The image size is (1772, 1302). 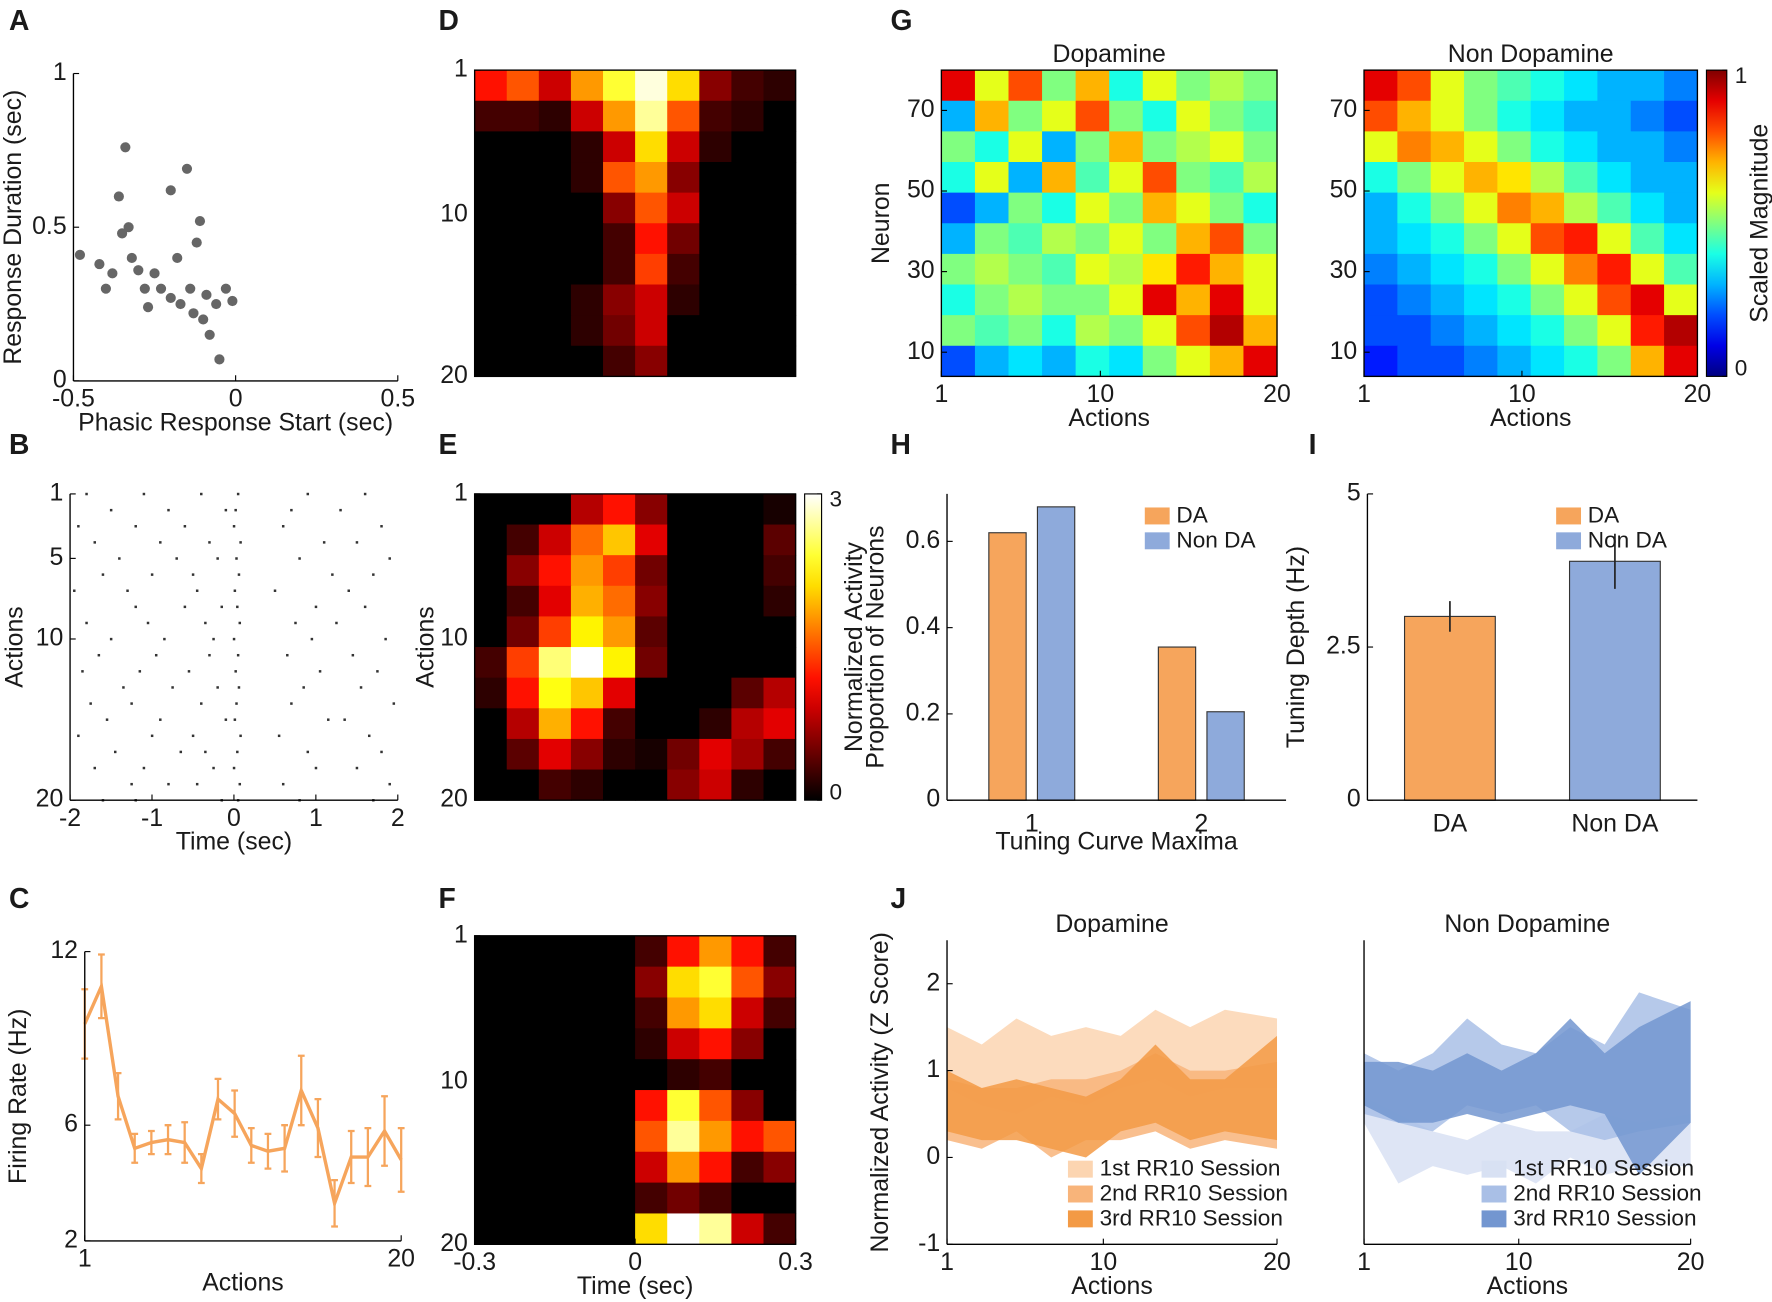 What do you see at coordinates (19, 444) in the screenshot?
I see `panel-label: B` at bounding box center [19, 444].